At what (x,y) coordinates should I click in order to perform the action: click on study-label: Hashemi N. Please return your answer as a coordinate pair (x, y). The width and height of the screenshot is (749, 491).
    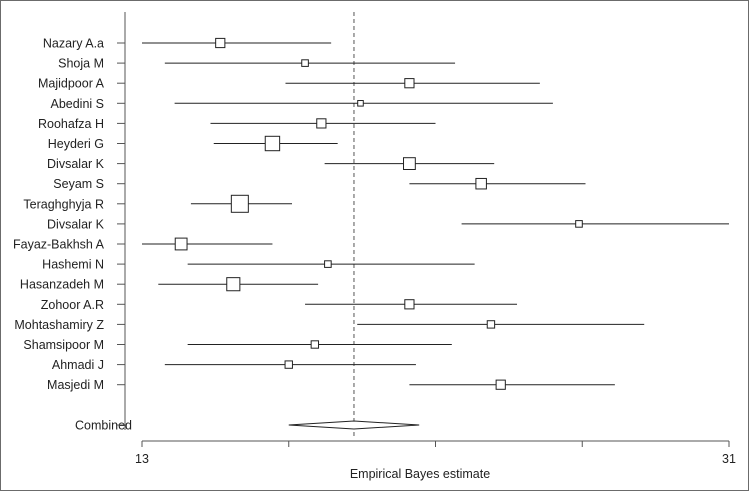
    Looking at the image, I should click on (73, 265).